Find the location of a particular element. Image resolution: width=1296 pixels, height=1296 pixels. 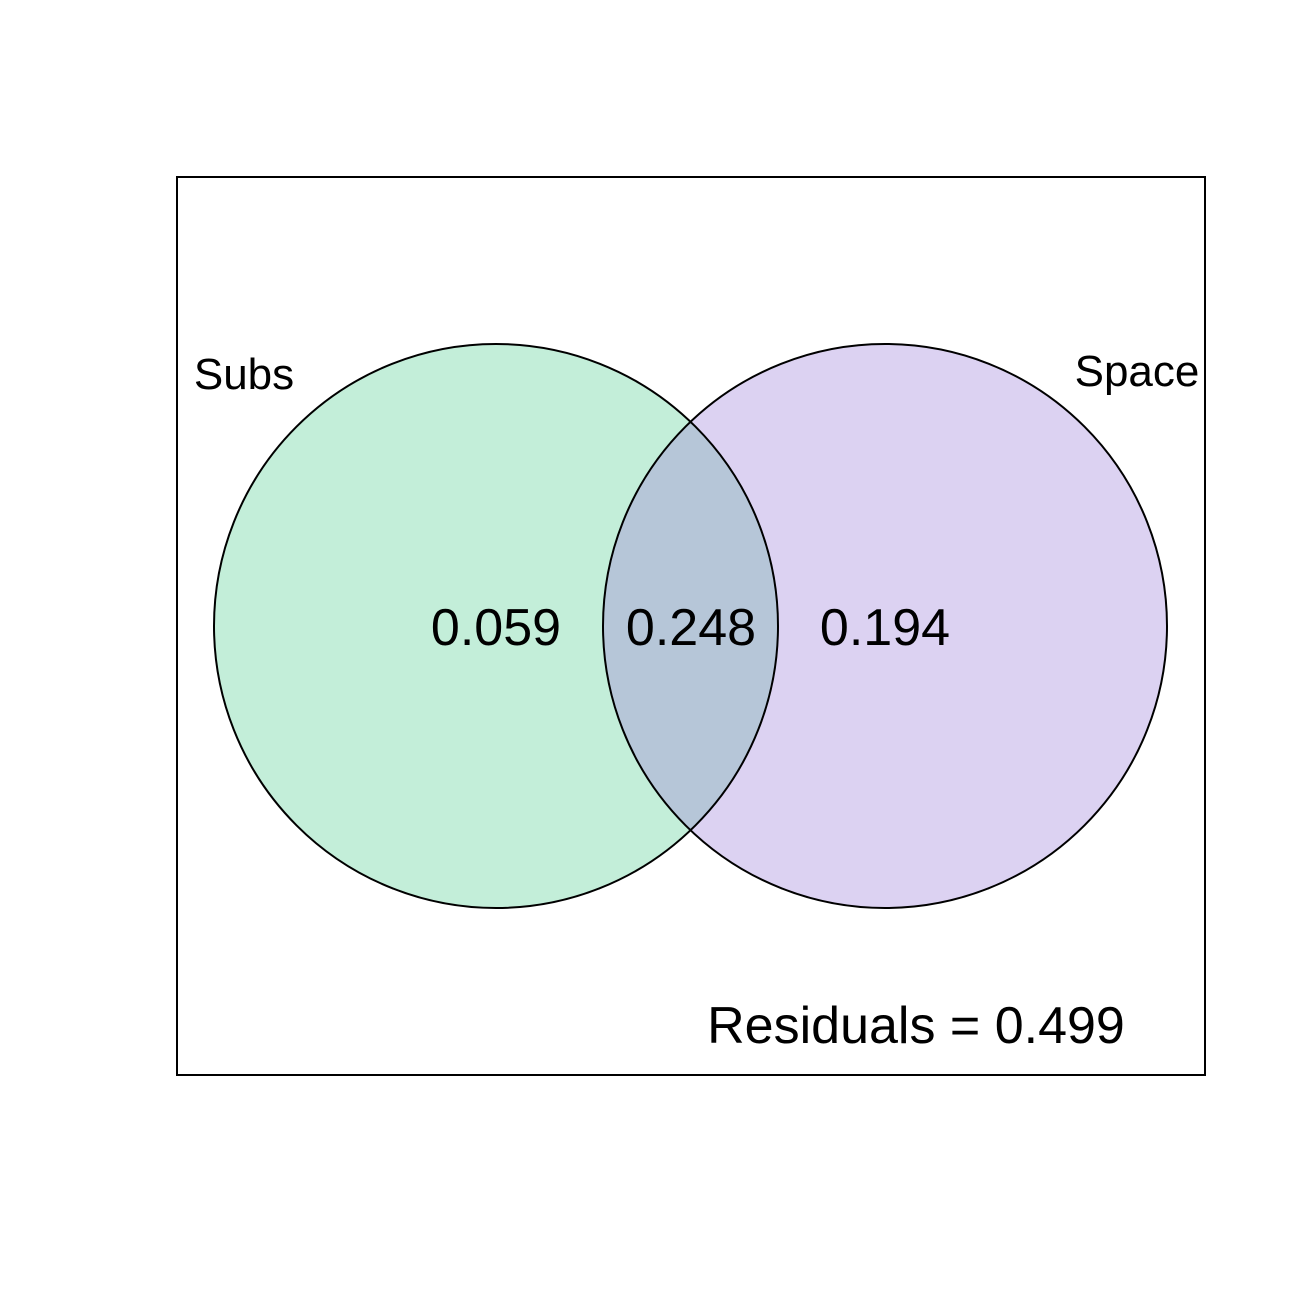

region-value-intersection: 0.248 is located at coordinates (691, 628).